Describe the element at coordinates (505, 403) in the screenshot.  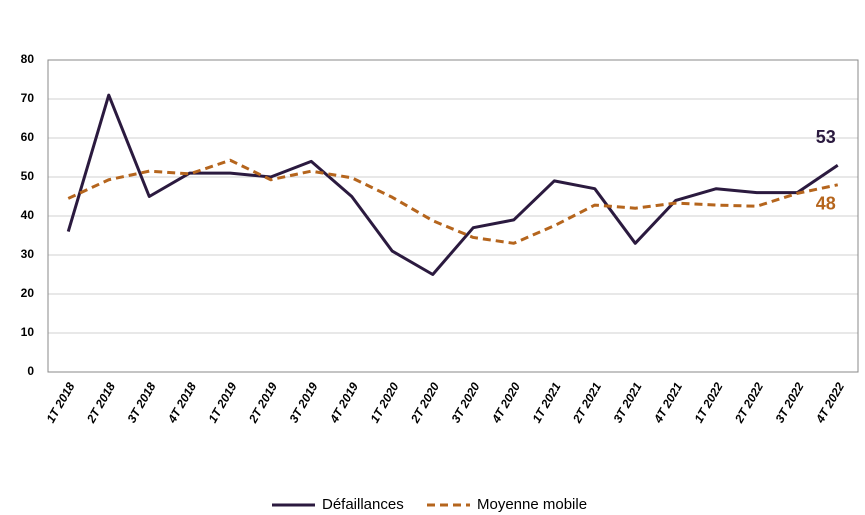
I see `x-tick-label: 4T 2020` at that location.